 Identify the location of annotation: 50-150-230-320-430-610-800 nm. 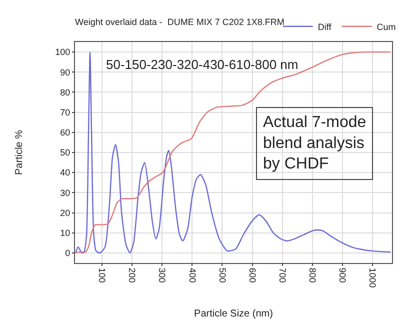
(202, 64).